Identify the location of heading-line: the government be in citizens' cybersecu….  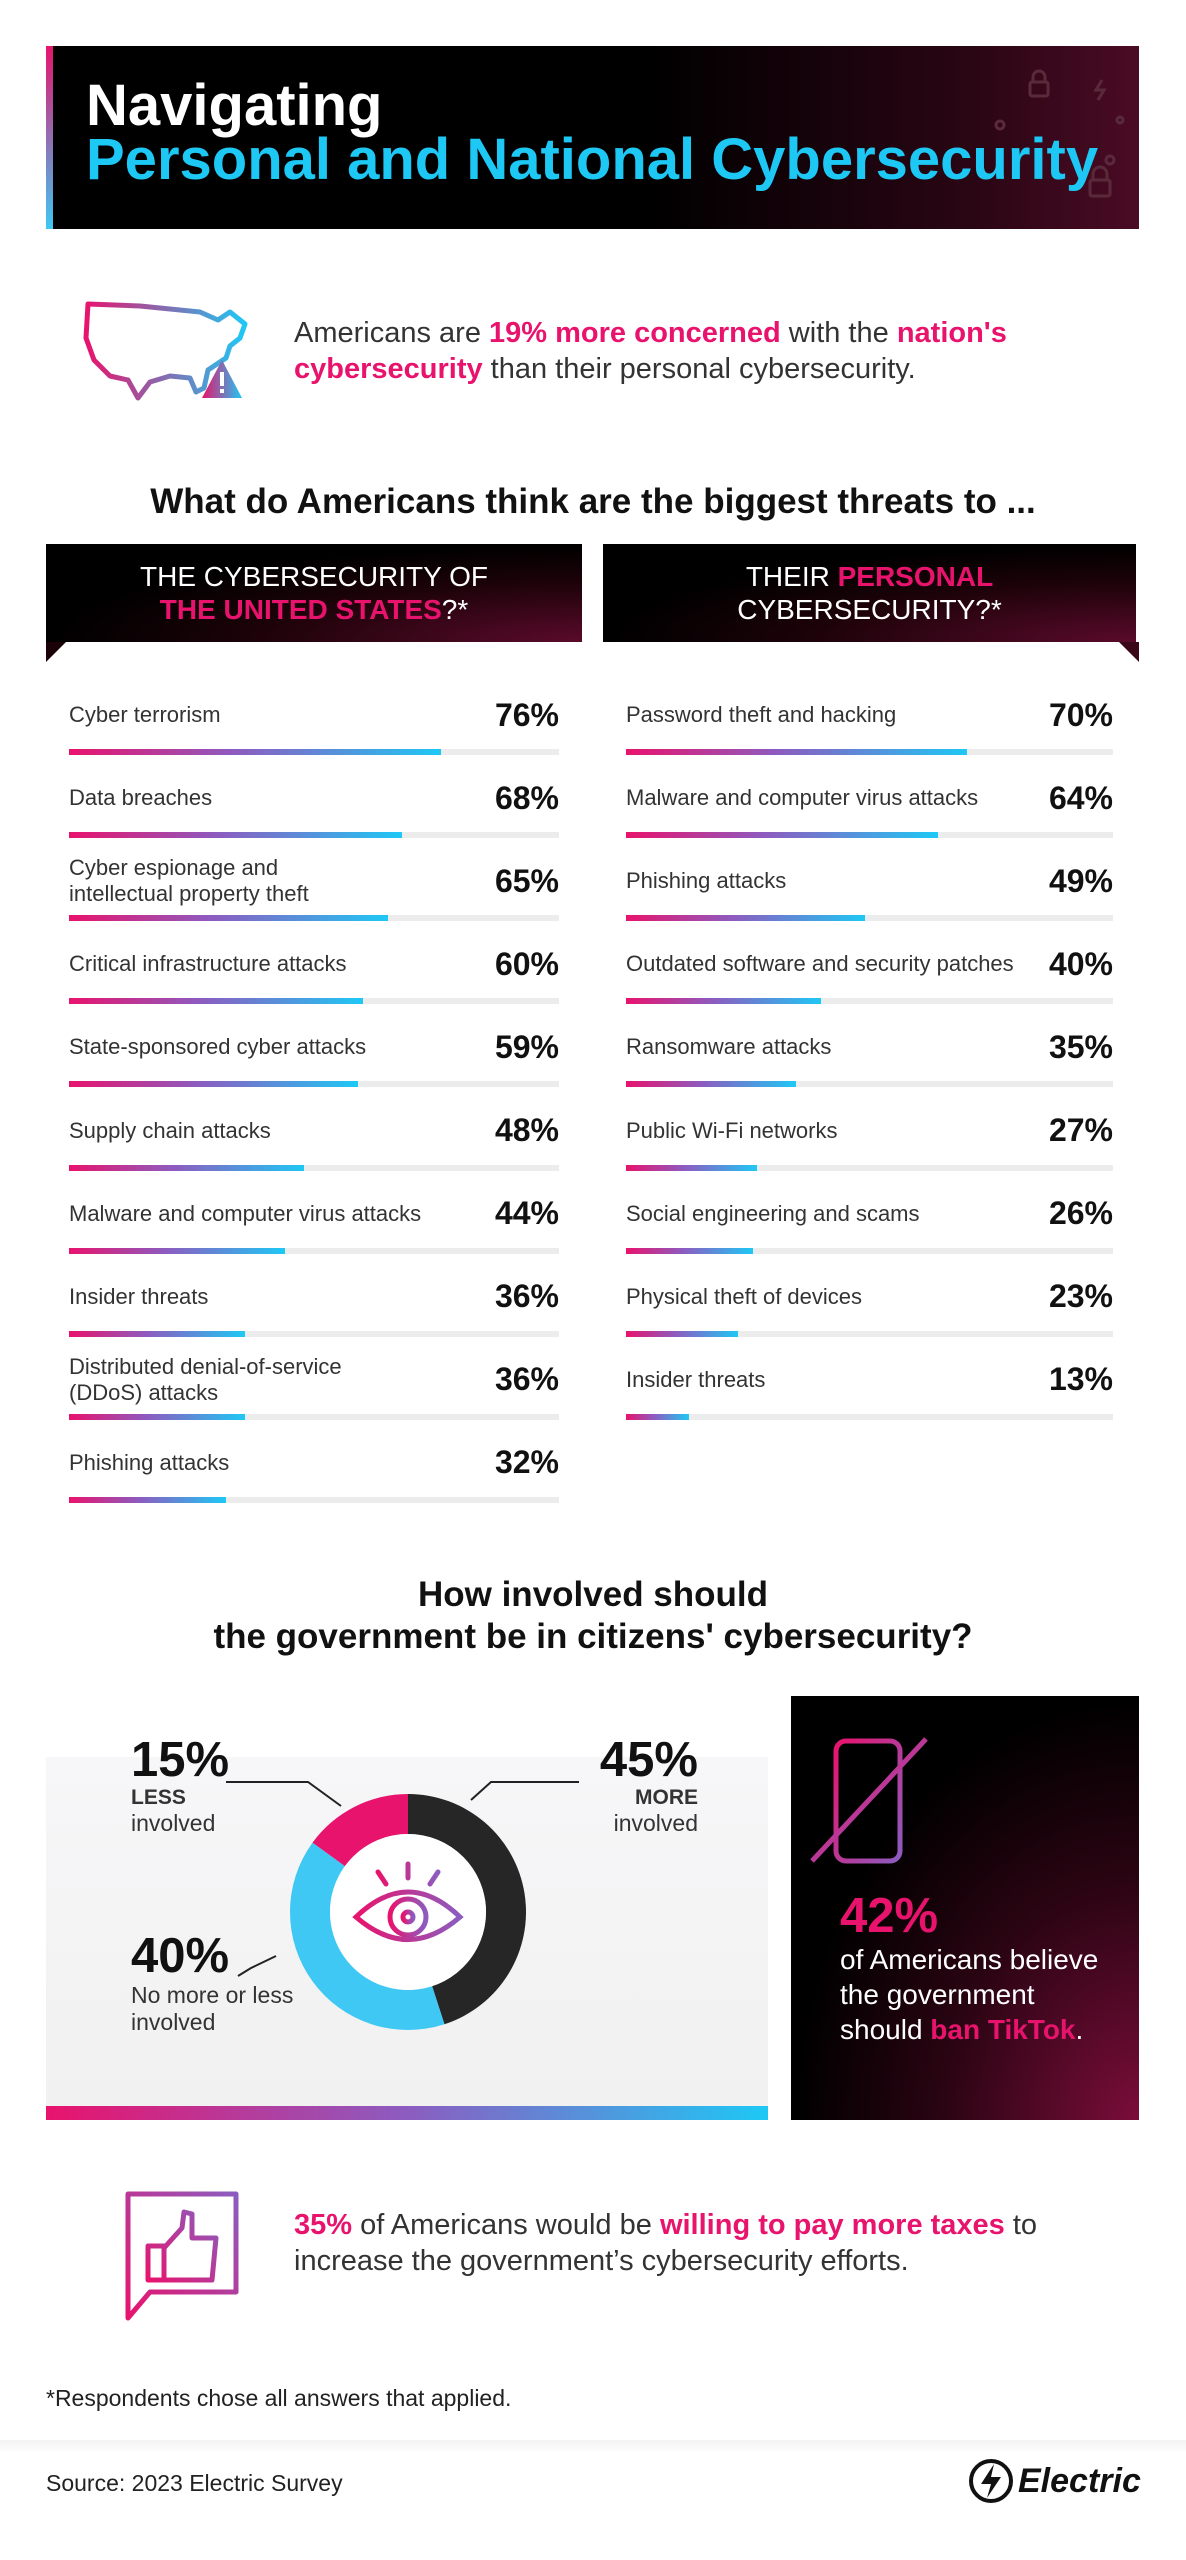
(593, 1636).